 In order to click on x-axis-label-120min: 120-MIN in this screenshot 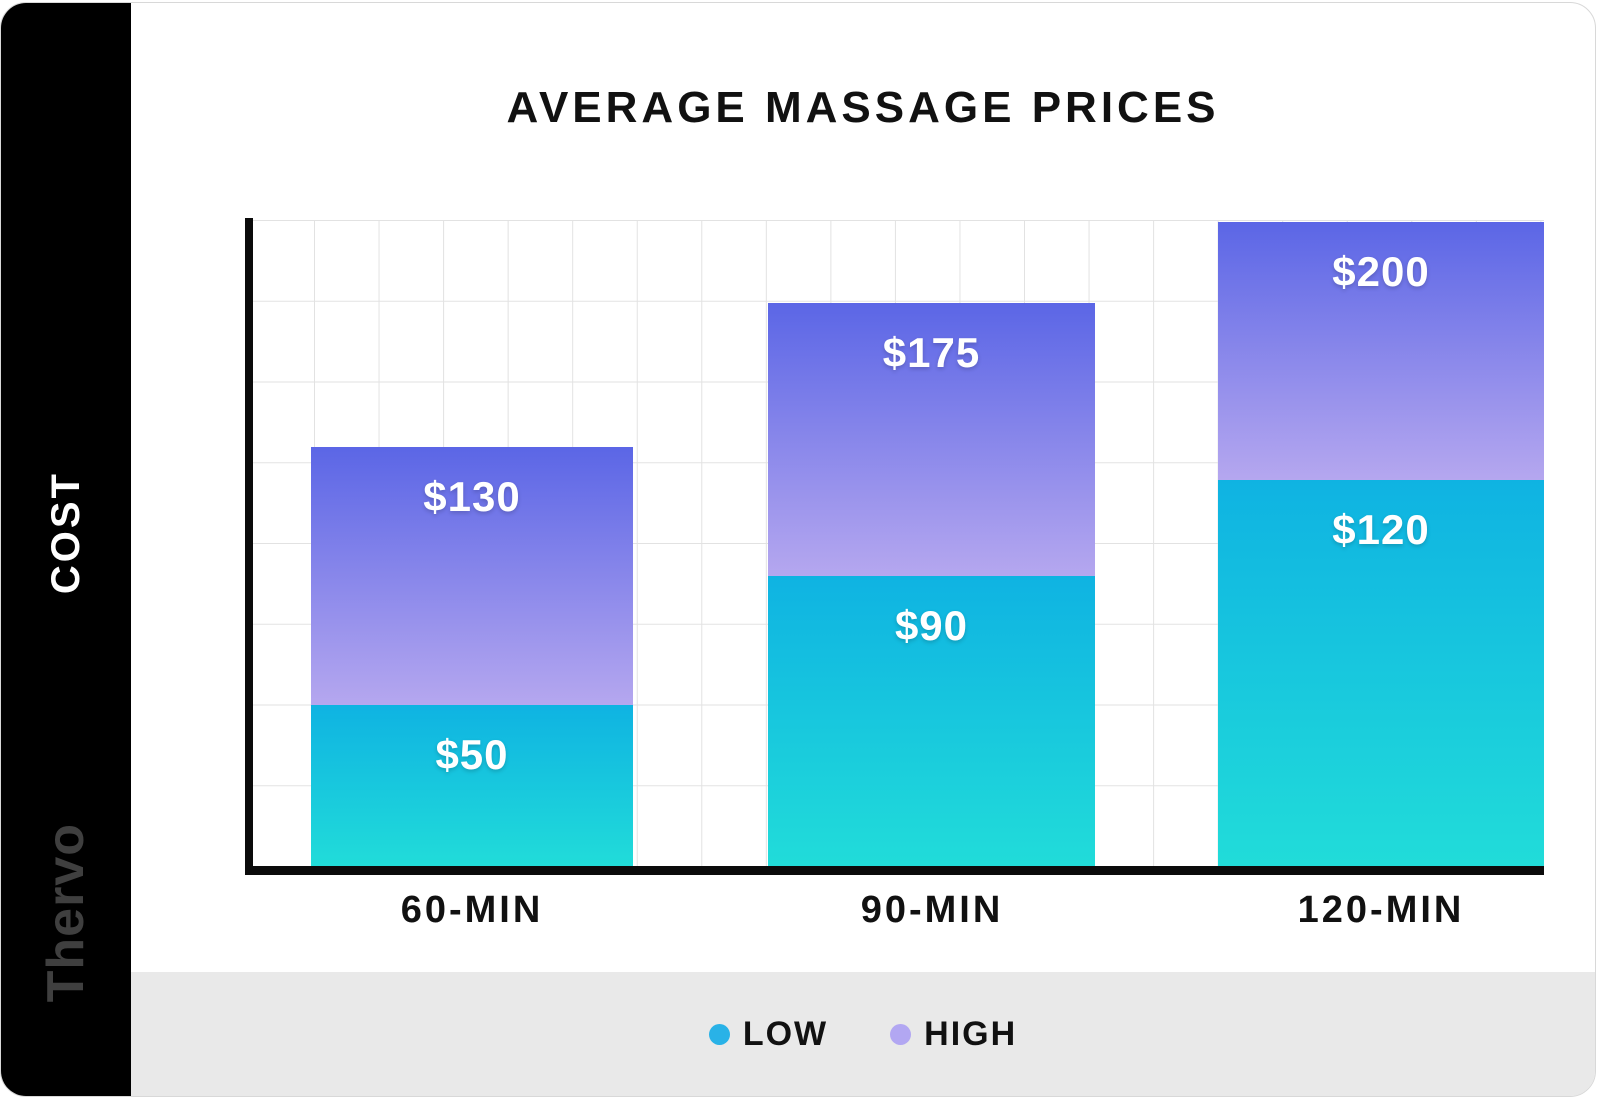, I will do `click(1381, 910)`.